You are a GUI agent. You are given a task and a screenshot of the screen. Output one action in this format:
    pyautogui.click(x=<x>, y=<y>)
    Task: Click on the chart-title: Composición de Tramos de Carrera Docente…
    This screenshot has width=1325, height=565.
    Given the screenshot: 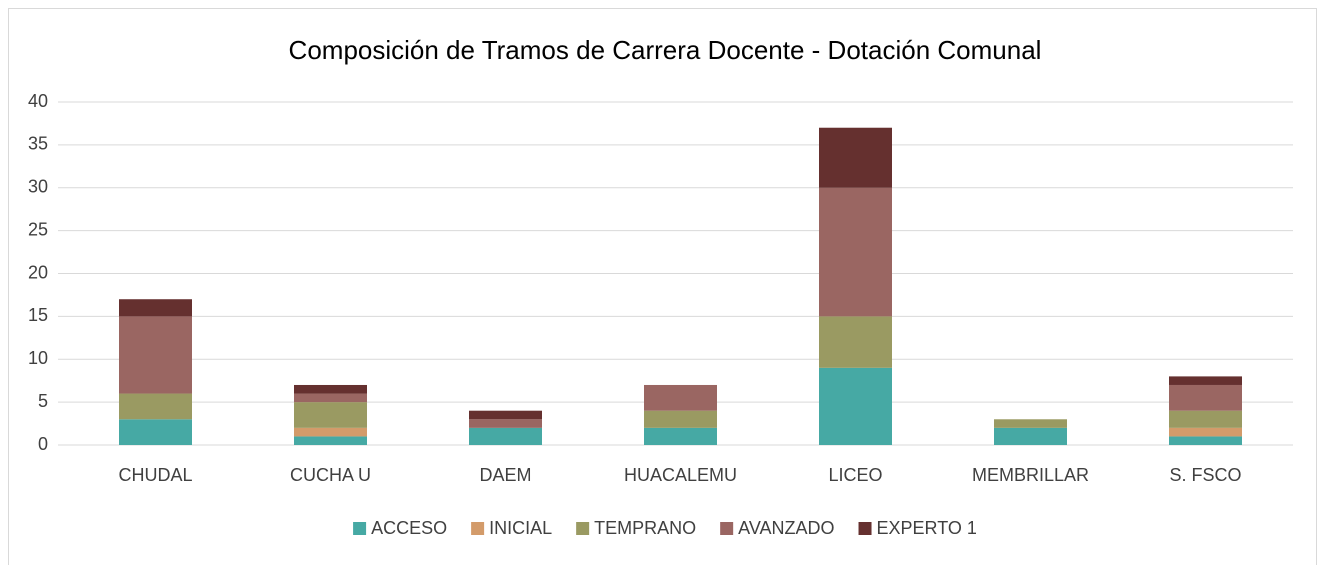 What is the action you would take?
    pyautogui.click(x=665, y=50)
    